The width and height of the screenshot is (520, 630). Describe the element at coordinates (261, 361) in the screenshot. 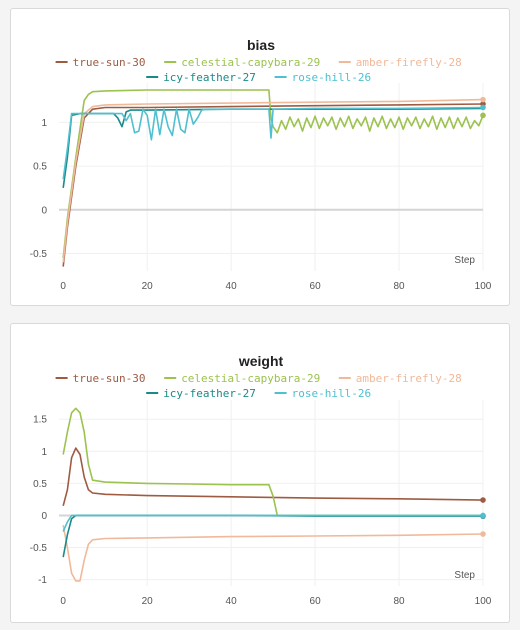

I see `chart-title: weight` at that location.